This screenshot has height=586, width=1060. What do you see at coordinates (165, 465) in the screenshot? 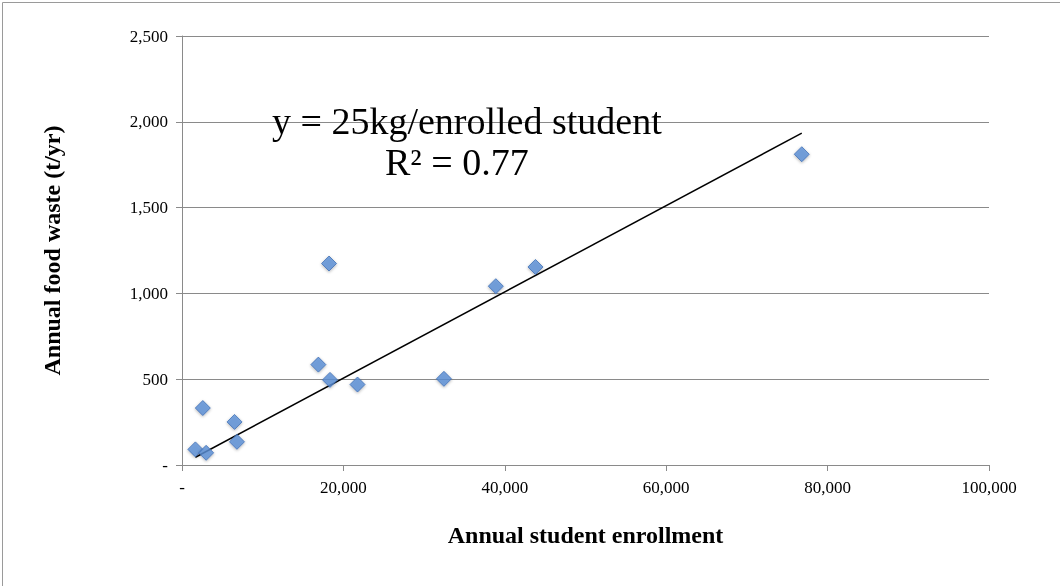
I see `y-tick-label: -` at bounding box center [165, 465].